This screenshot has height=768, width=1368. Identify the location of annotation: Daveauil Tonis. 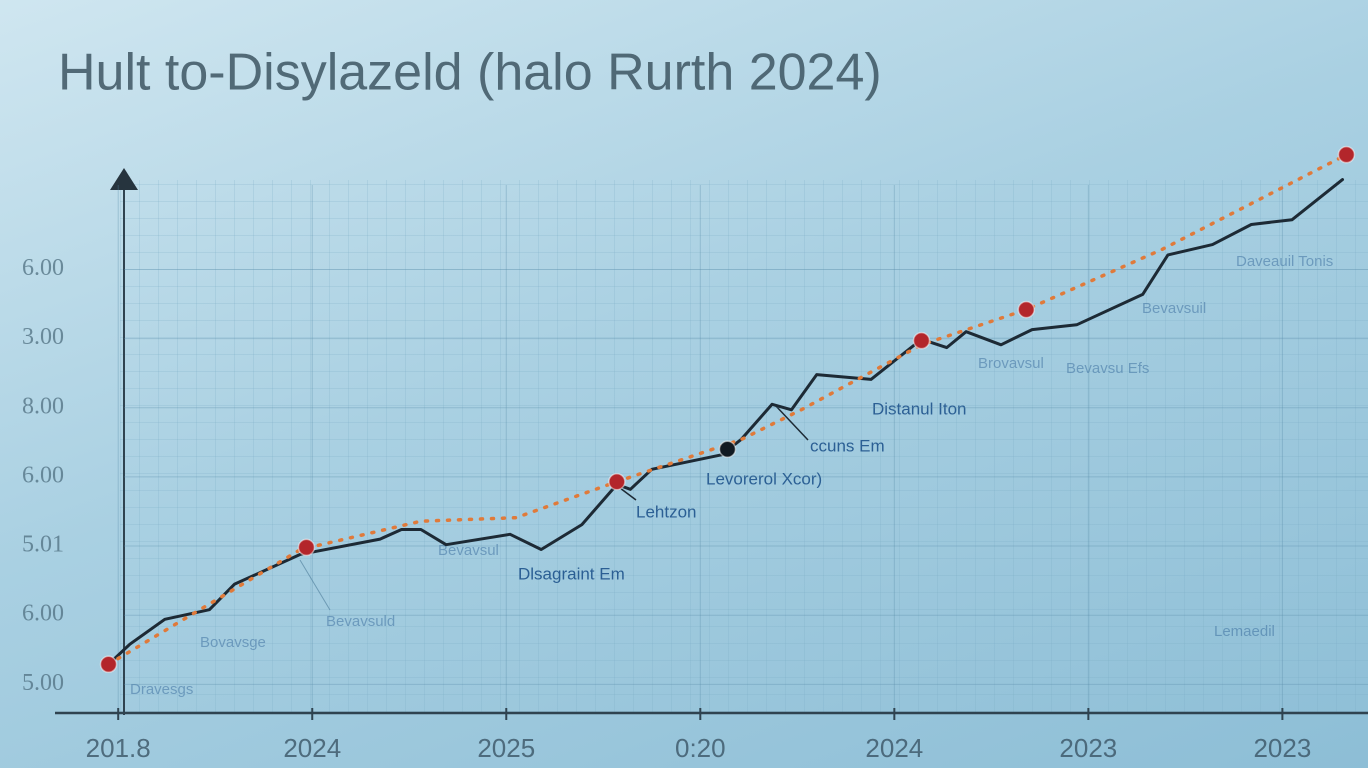
(1284, 261).